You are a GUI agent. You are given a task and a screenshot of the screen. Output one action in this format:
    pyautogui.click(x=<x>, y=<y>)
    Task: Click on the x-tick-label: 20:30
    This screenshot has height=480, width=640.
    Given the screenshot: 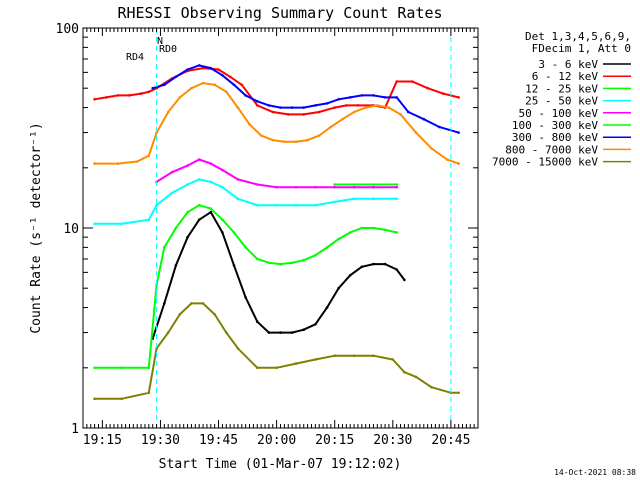 What is the action you would take?
    pyautogui.click(x=392, y=440)
    